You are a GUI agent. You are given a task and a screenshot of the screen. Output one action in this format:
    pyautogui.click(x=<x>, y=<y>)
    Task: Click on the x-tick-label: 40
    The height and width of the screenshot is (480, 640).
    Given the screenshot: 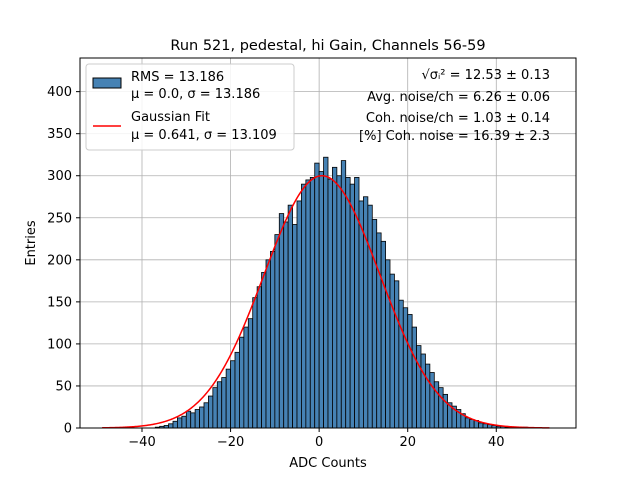 What is the action you would take?
    pyautogui.click(x=496, y=442)
    